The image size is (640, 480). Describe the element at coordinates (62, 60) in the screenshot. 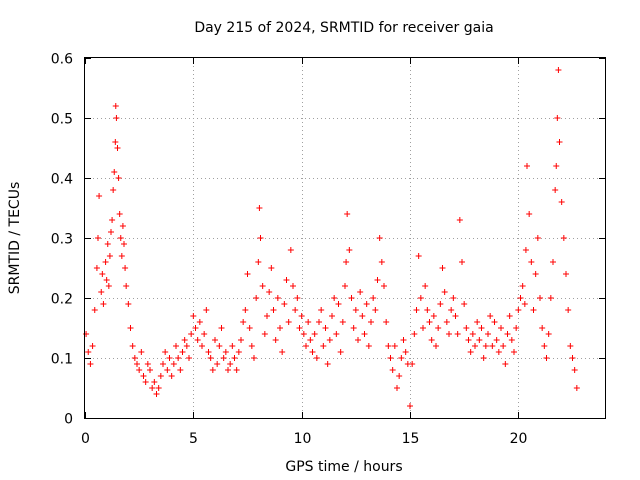

I see `y-tick-label: 0.6` at that location.